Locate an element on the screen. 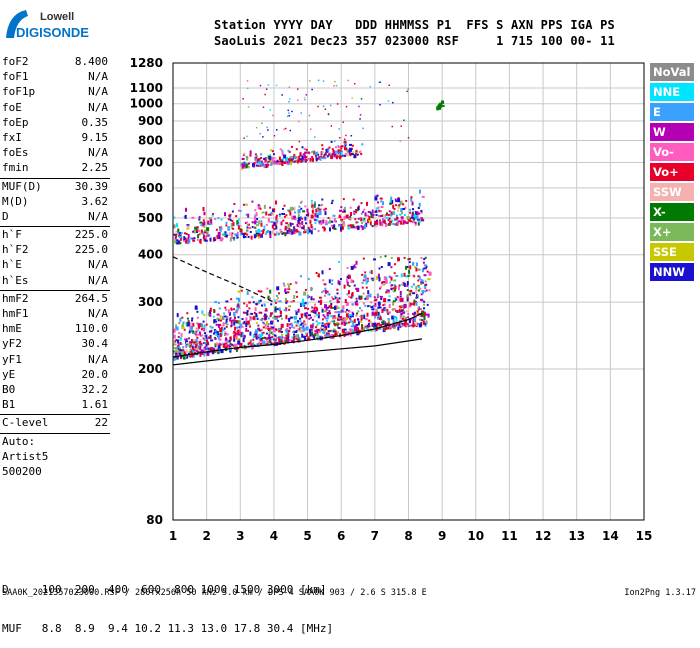  logo-swoosh is located at coordinates (17, 24).